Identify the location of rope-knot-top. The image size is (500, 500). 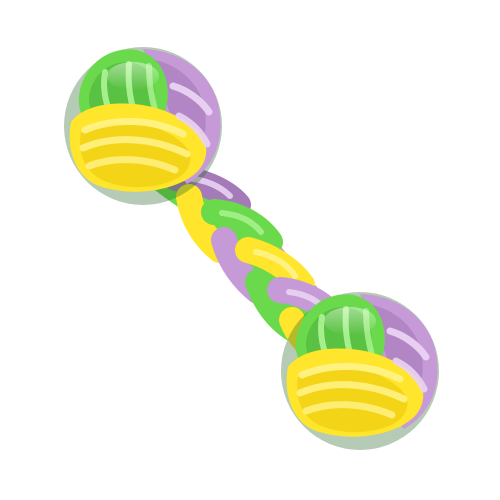
(143, 126).